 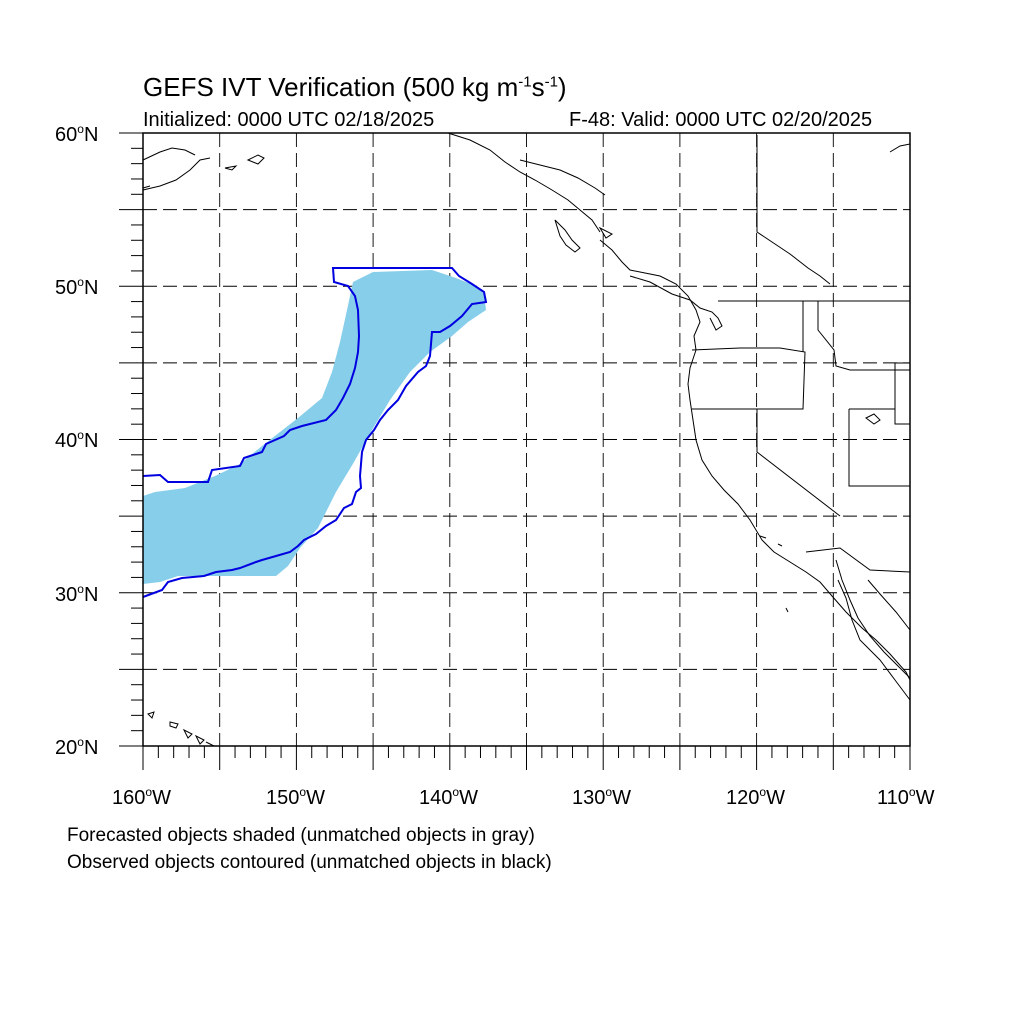 What do you see at coordinates (76, 287) in the screenshot?
I see `lat-label-50: 50oN` at bounding box center [76, 287].